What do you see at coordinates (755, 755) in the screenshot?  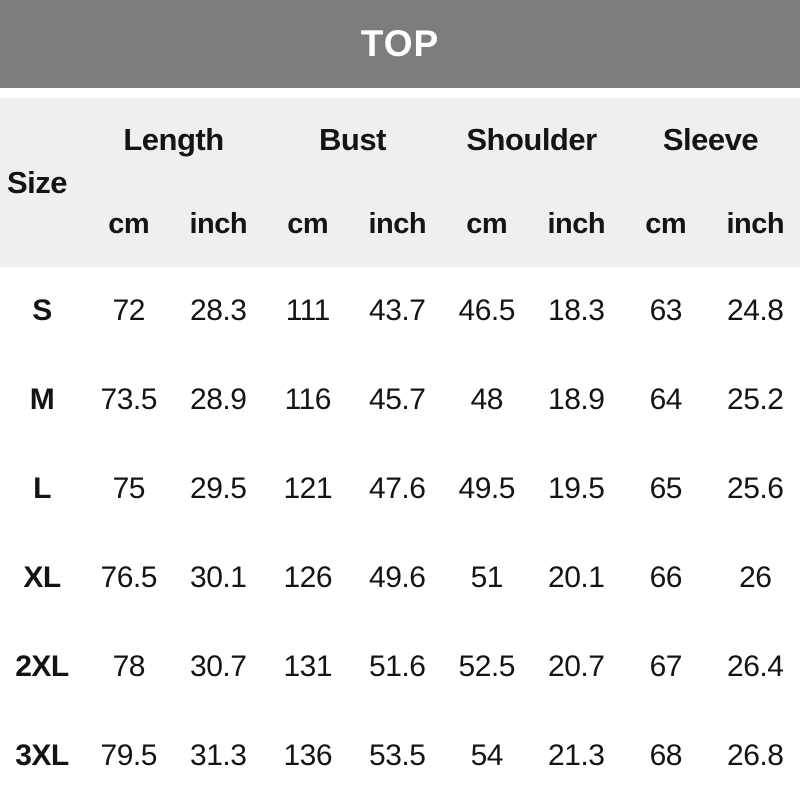 I see `cell-sleeve-inch: 26.8` at bounding box center [755, 755].